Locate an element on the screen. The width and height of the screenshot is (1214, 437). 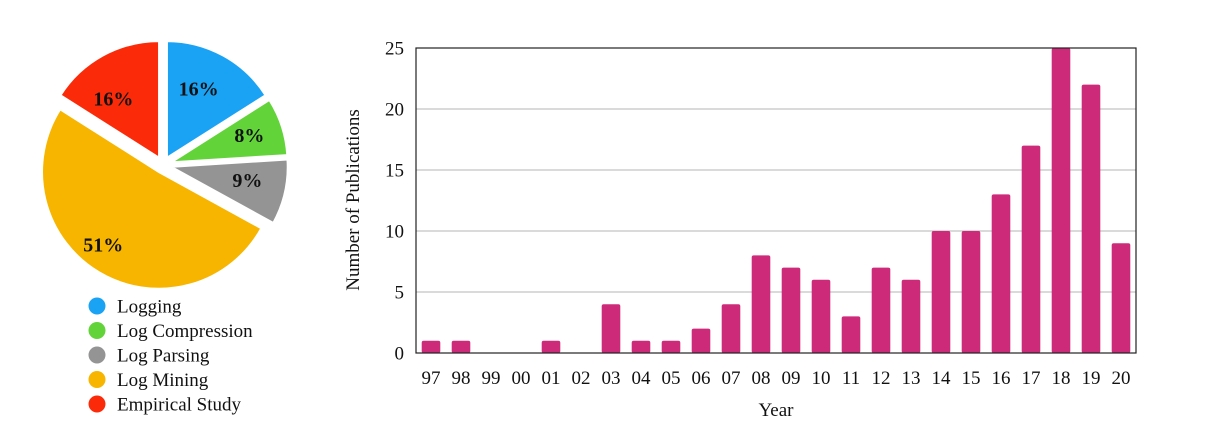
y-tick-label-10: 10 is located at coordinates (394, 232).